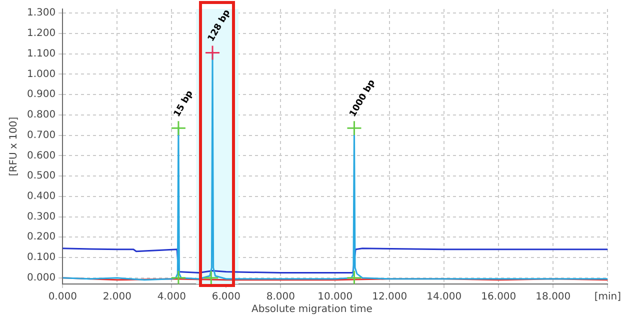 This screenshot has height=320, width=624. What do you see at coordinates (41, 278) in the screenshot?
I see `y-tick-label: 0.000` at bounding box center [41, 278].